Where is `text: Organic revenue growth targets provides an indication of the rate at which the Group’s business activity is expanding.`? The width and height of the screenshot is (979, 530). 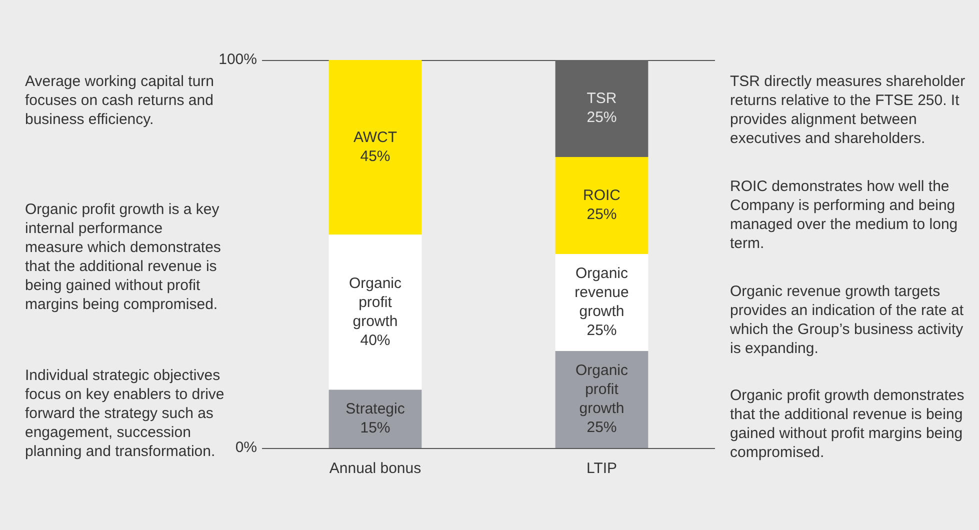
text: Organic revenue growth targets provides an indication of the rate at which the Group’s business activity is expanding. is located at coordinates (847, 320).